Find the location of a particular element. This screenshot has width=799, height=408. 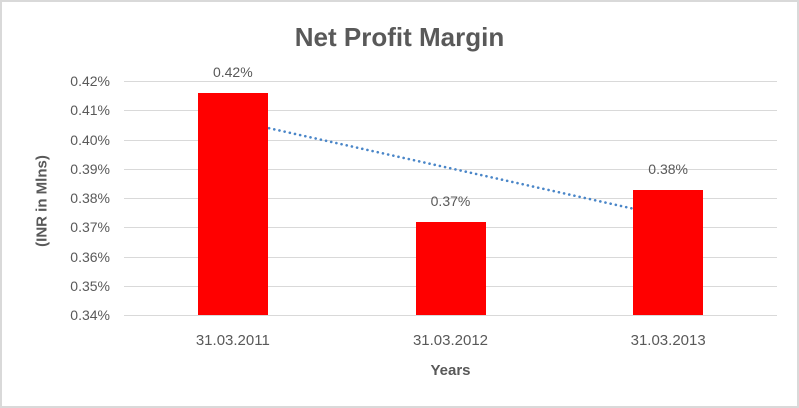

y-tick-label: 0.37% is located at coordinates (90, 227).